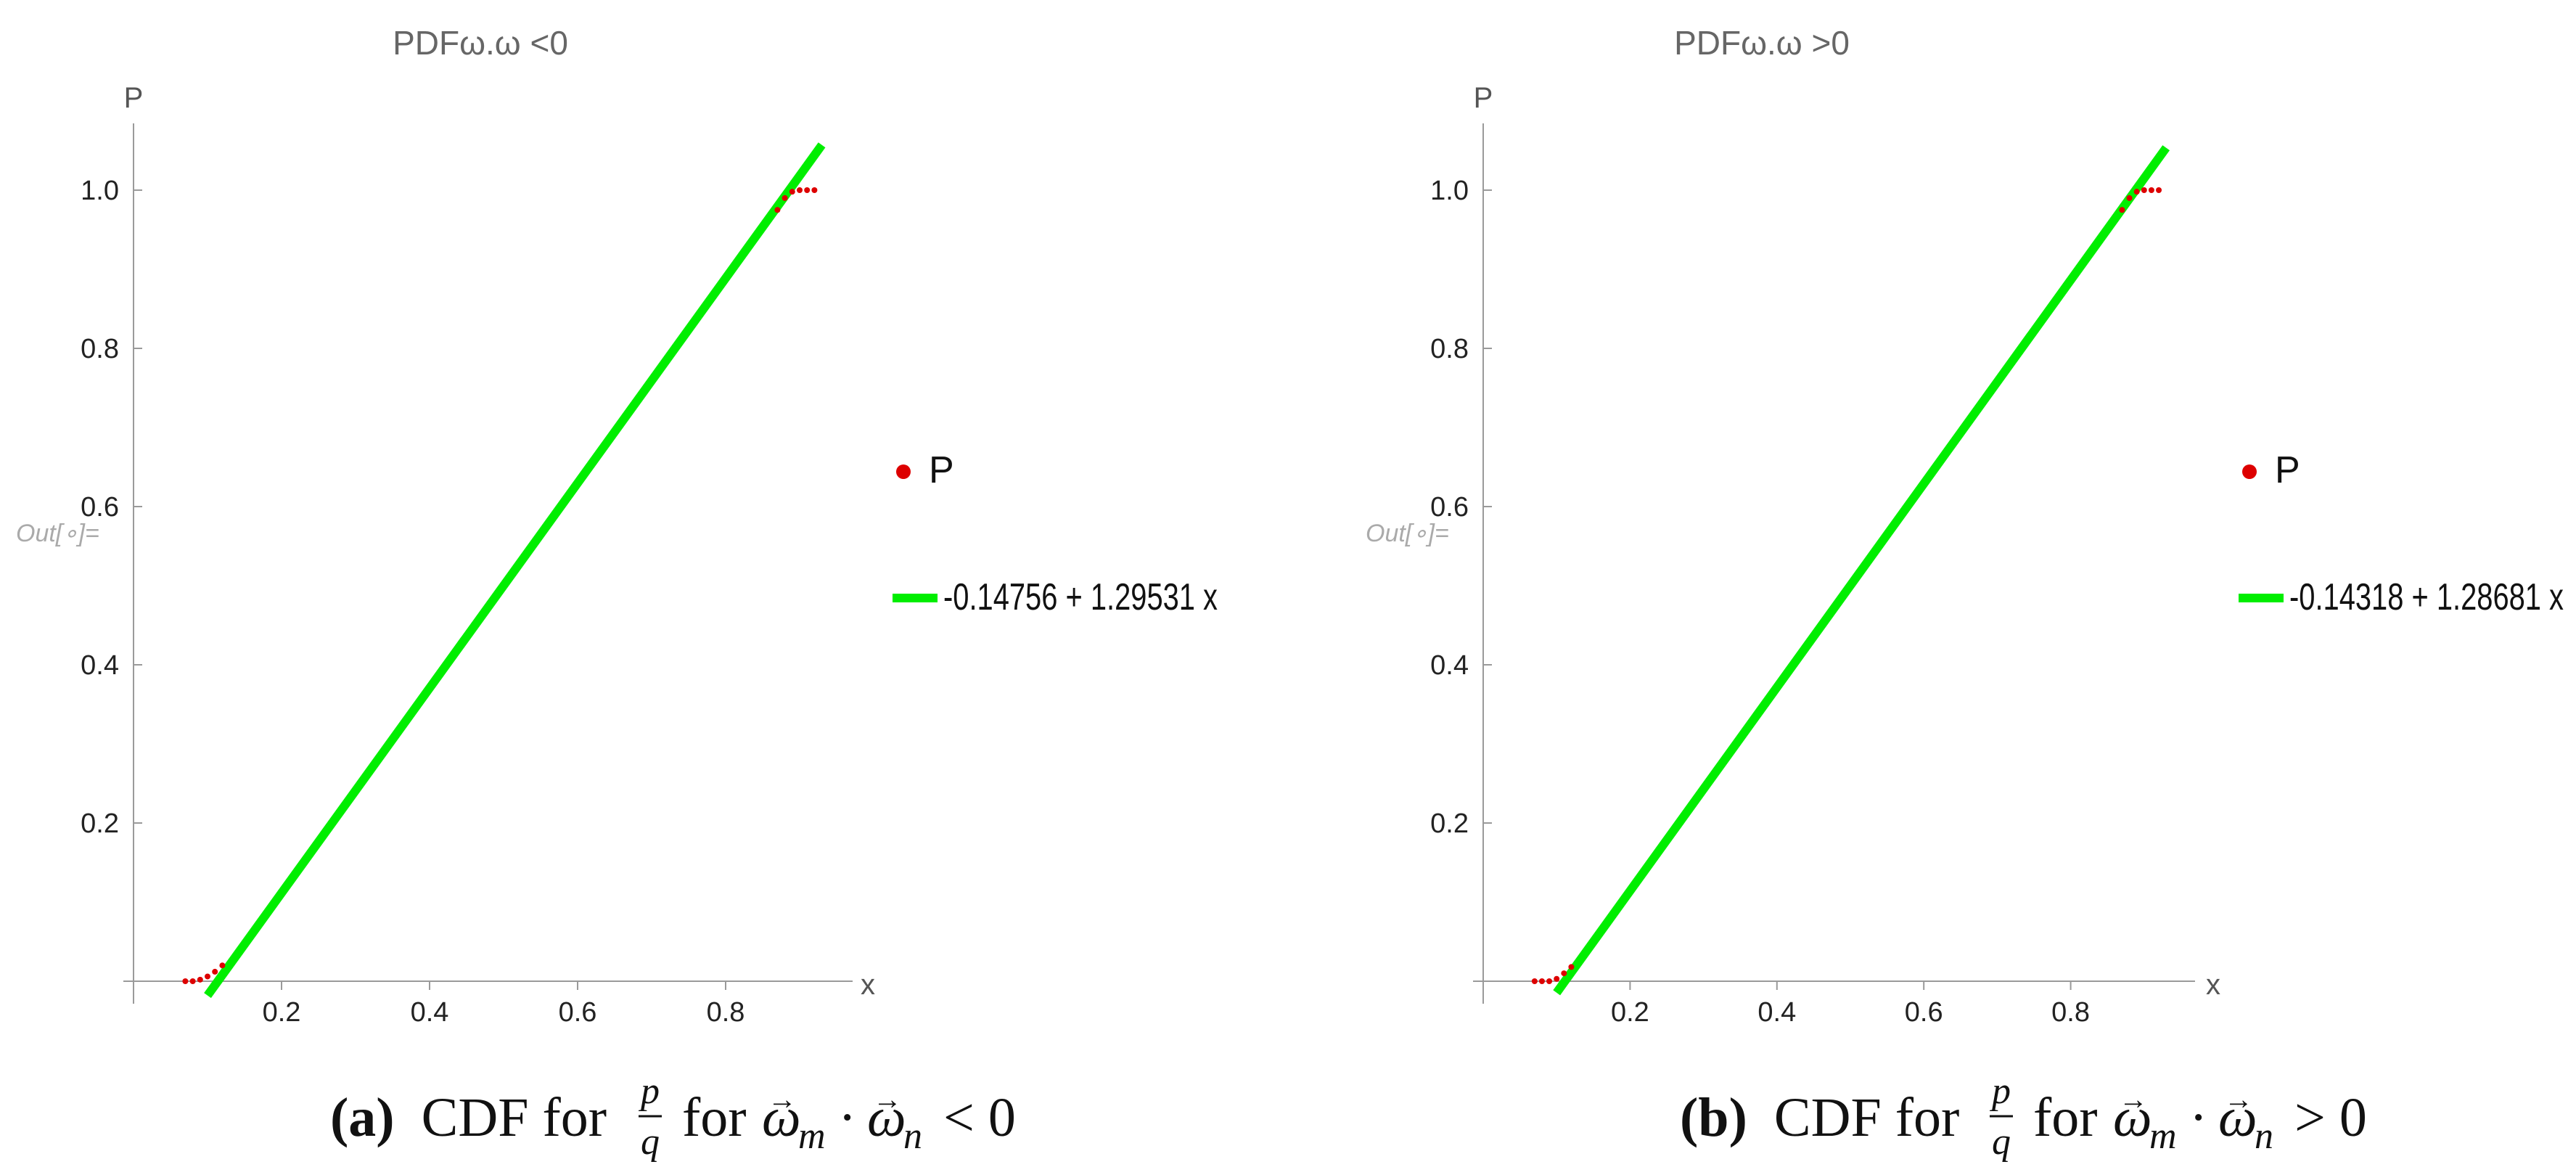 The image size is (2576, 1175). Describe the element at coordinates (1924, 1012) in the screenshot. I see `x-tick-label: 0.6` at that location.